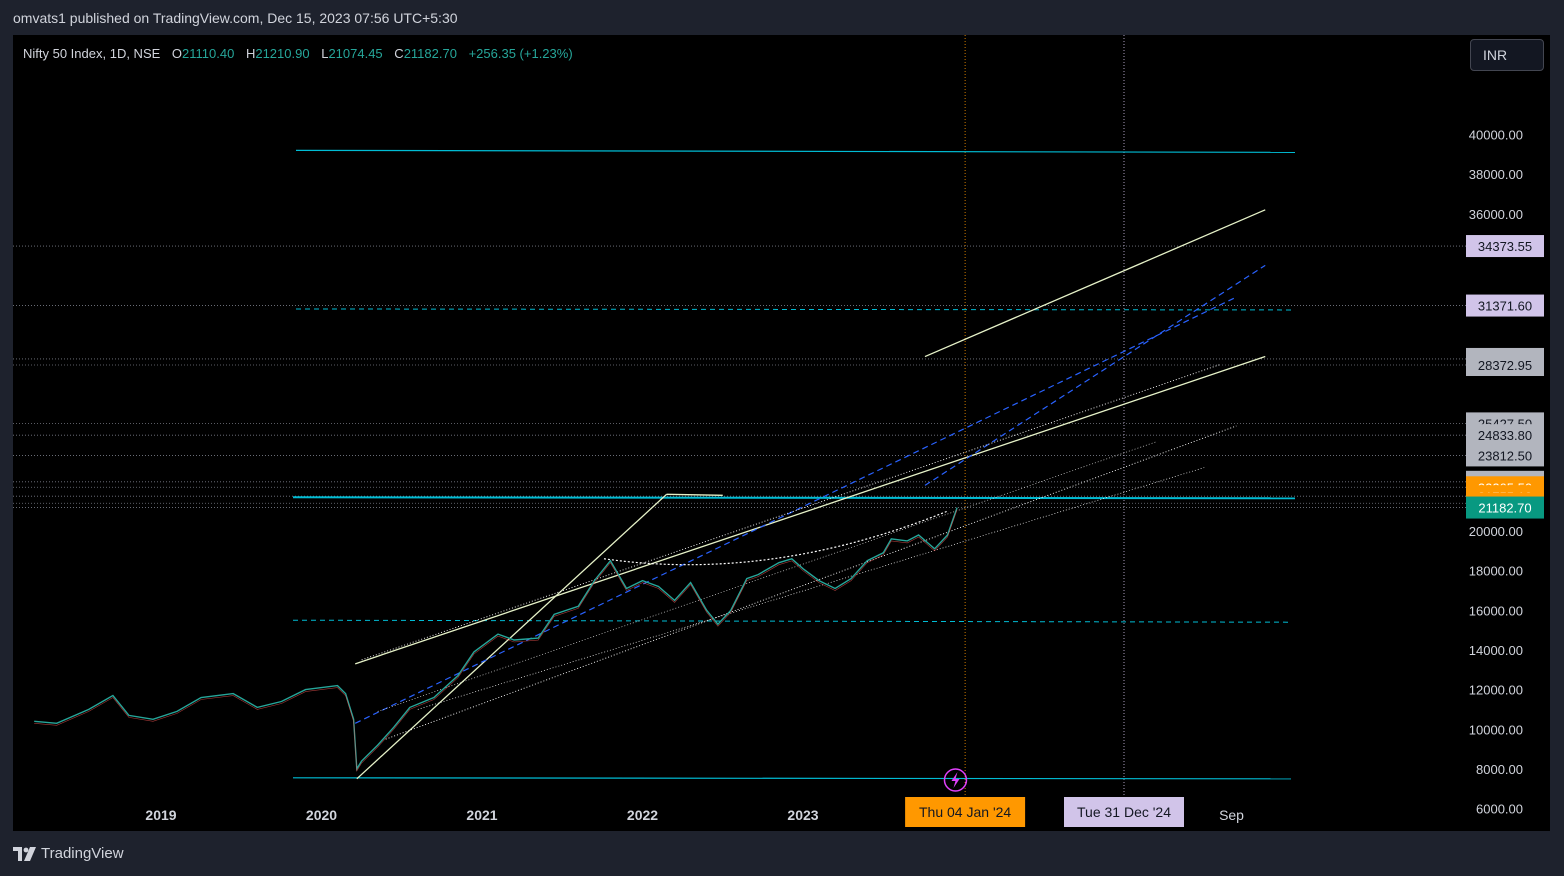 Image resolution: width=1564 pixels, height=876 pixels. What do you see at coordinates (1496, 531) in the screenshot?
I see `y-tick-label: 20000.00` at bounding box center [1496, 531].